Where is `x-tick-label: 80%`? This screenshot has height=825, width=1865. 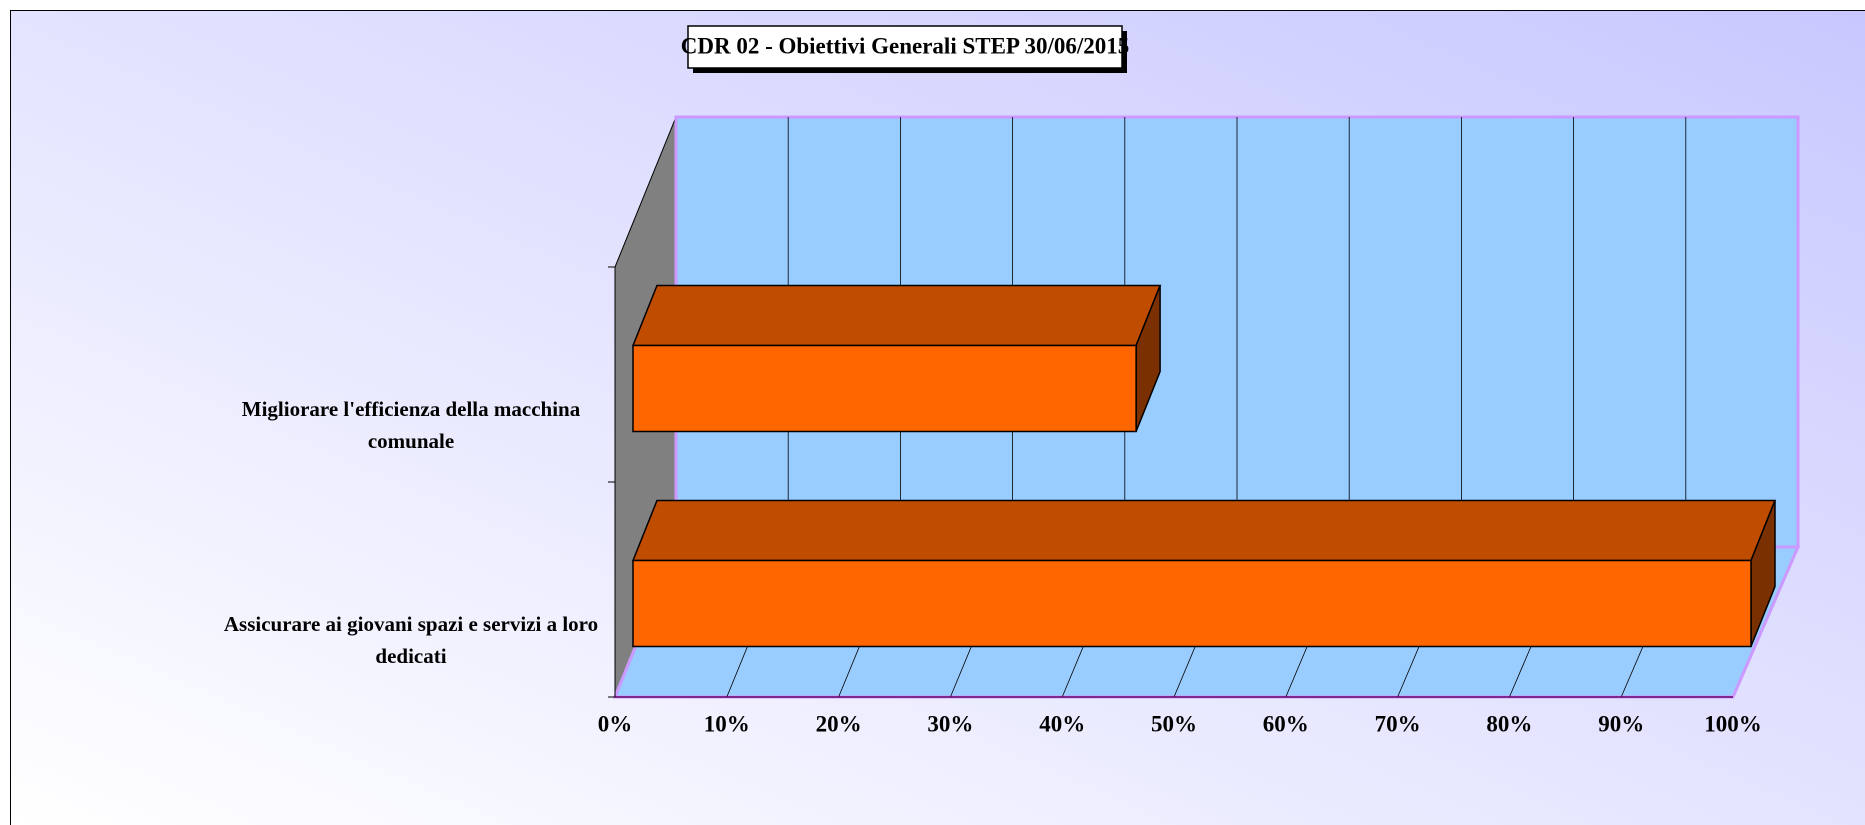
x-tick-label: 80% is located at coordinates (1509, 723).